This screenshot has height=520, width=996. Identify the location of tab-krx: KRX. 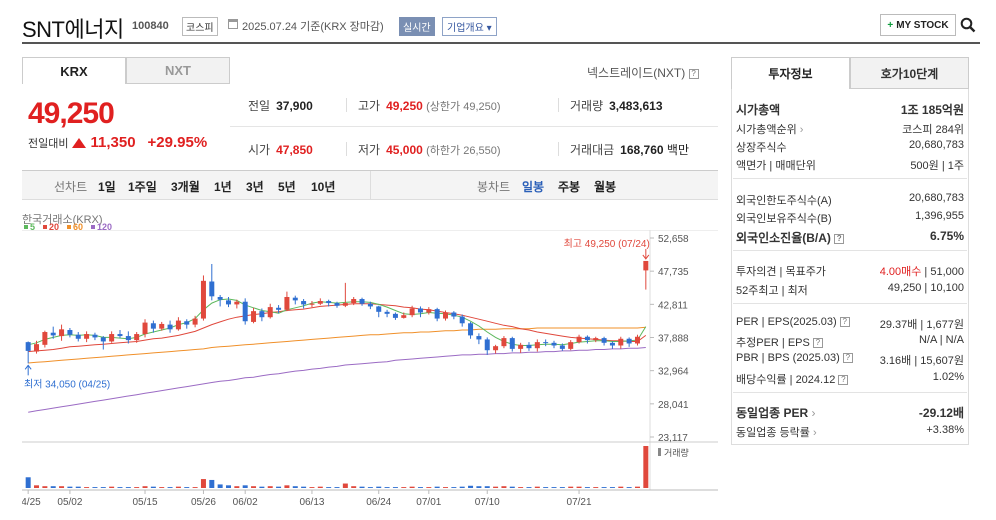
(74, 70).